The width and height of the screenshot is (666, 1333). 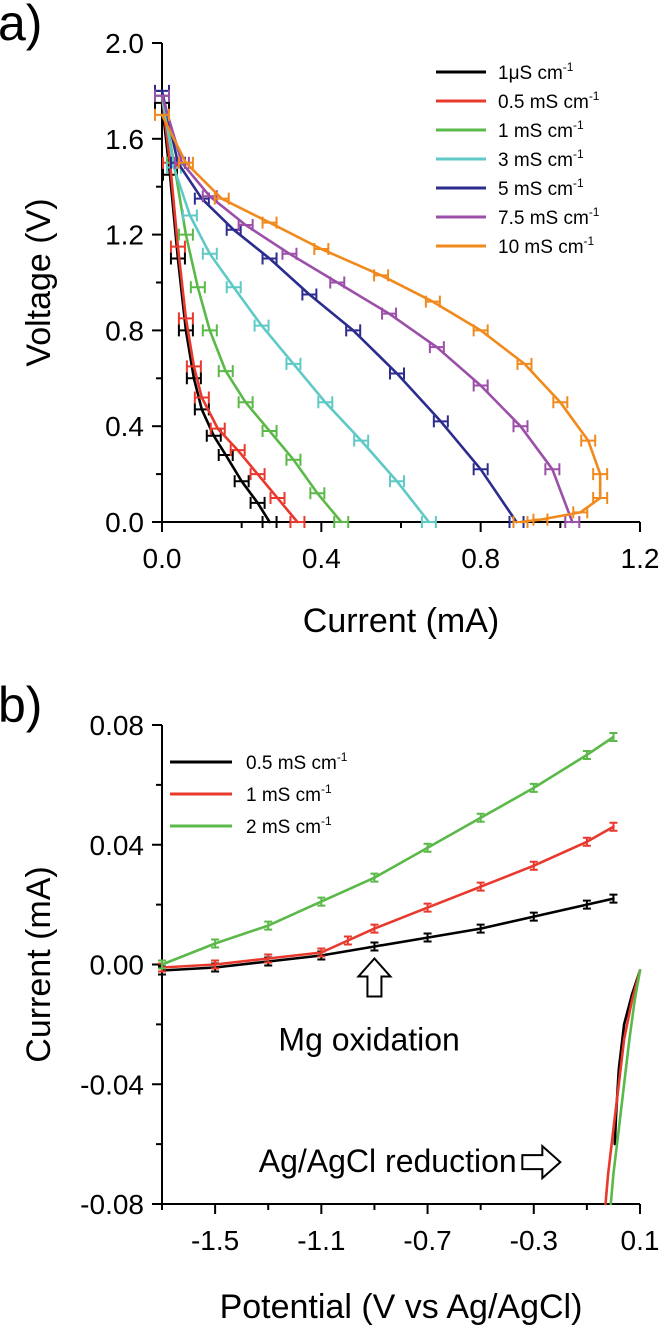 I want to click on x-tick-label: -0.3, so click(x=534, y=1240).